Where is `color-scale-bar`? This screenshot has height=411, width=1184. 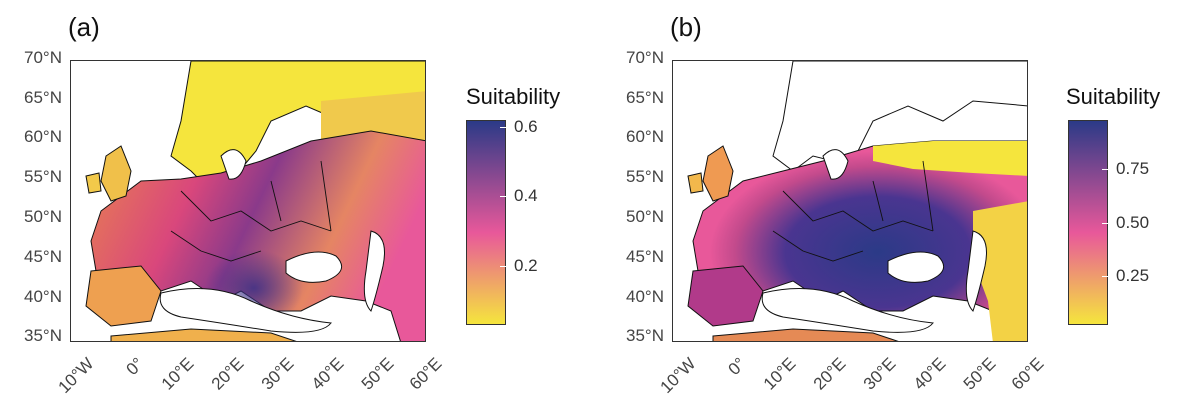
color-scale-bar is located at coordinates (486, 222).